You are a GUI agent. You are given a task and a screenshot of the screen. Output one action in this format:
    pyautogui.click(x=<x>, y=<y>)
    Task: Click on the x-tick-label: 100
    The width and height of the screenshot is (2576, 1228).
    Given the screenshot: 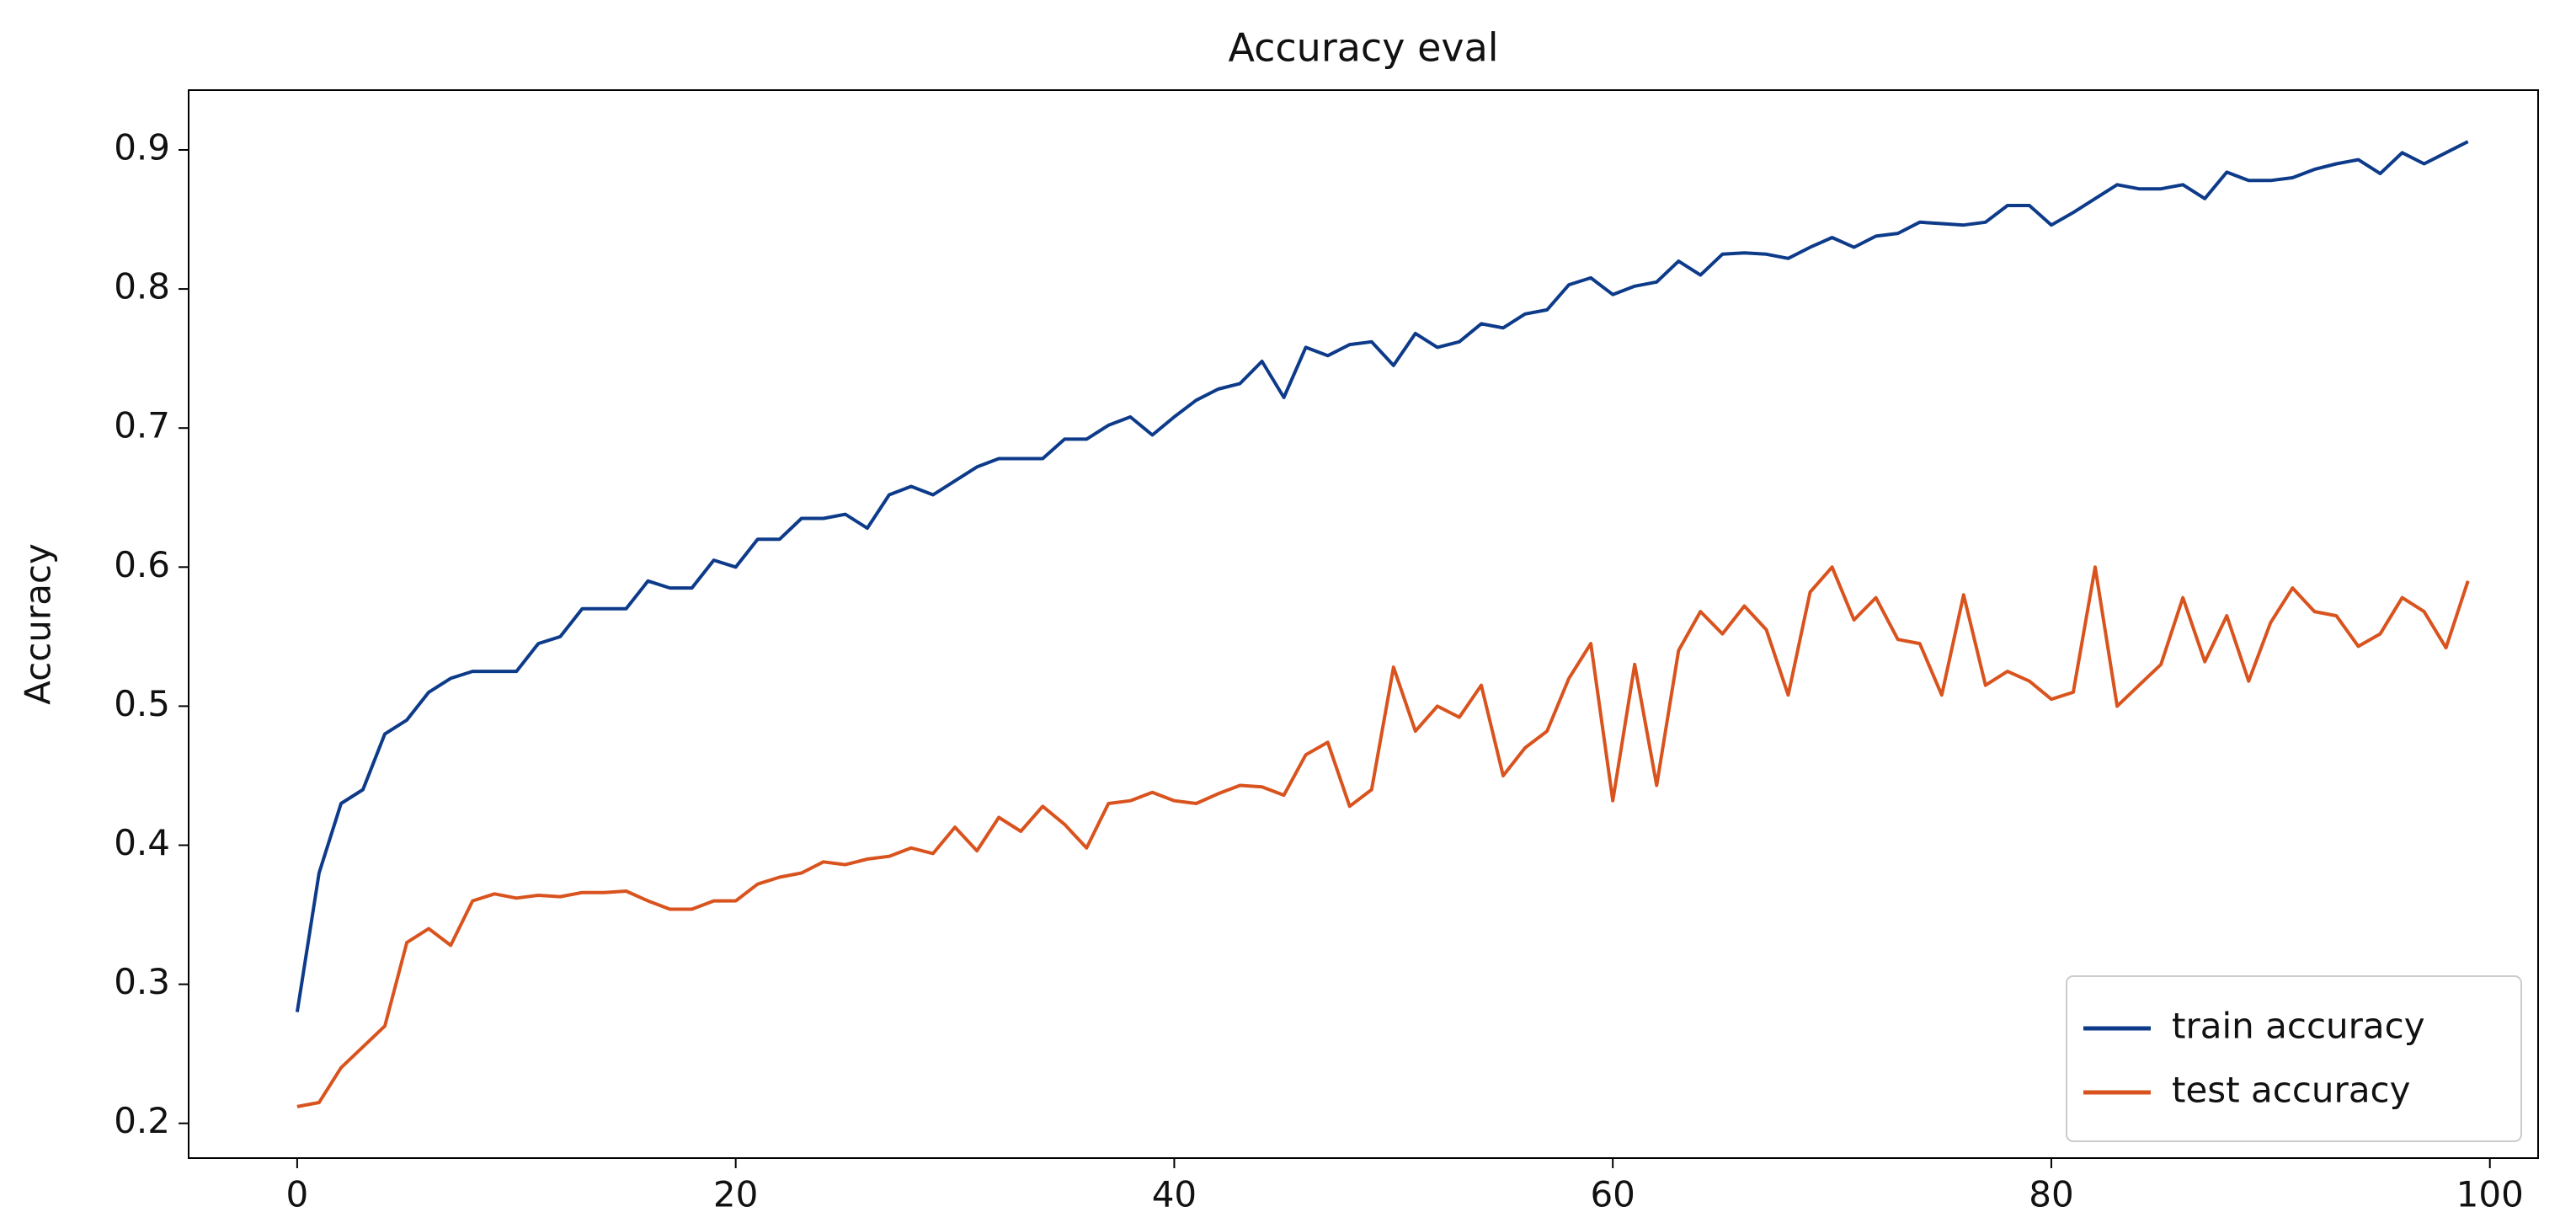 What is the action you would take?
    pyautogui.click(x=2490, y=1194)
    